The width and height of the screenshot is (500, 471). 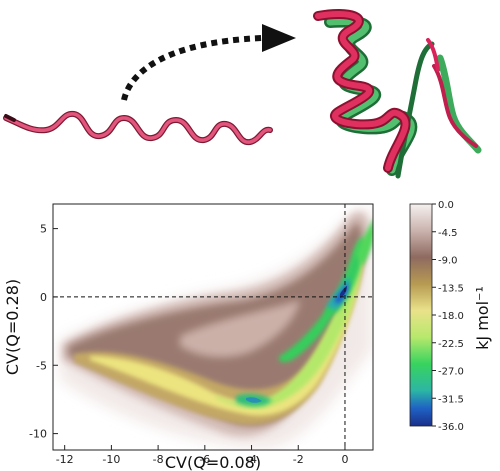 What do you see at coordinates (451, 288) in the screenshot?
I see `colorbar-tick-label: -13.5` at bounding box center [451, 288].